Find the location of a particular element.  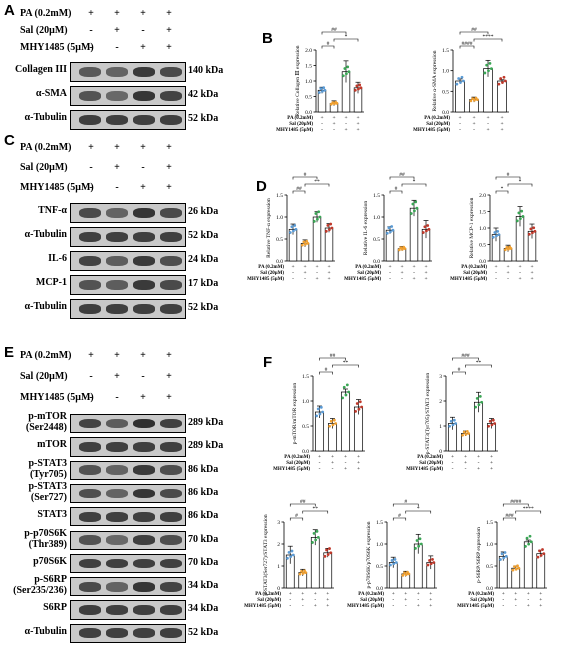

blot-kda-c: 24 kDa is located at coordinates (203, 259).